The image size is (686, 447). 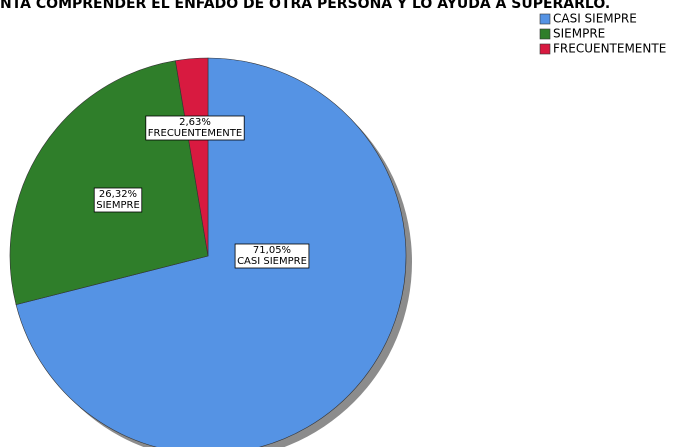 I want to click on data-label: 2,63%FRECUENTEMENTE, so click(x=195, y=128).